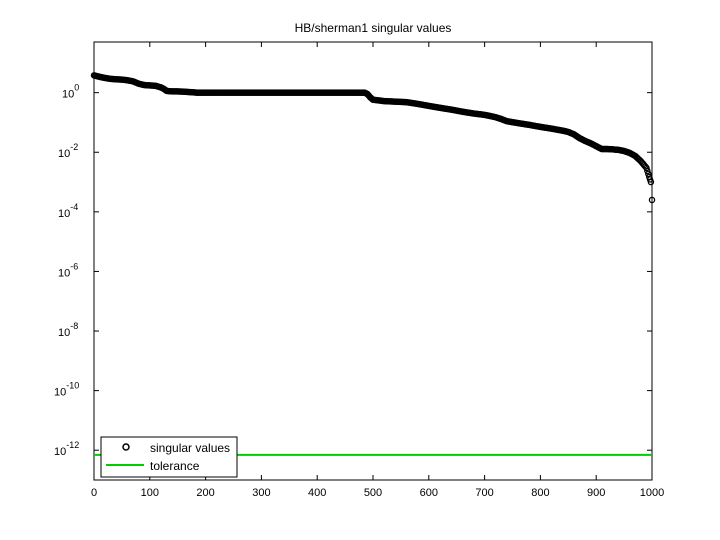 The height and width of the screenshot is (540, 720). What do you see at coordinates (429, 493) in the screenshot?
I see `x-tick-label: 600` at bounding box center [429, 493].